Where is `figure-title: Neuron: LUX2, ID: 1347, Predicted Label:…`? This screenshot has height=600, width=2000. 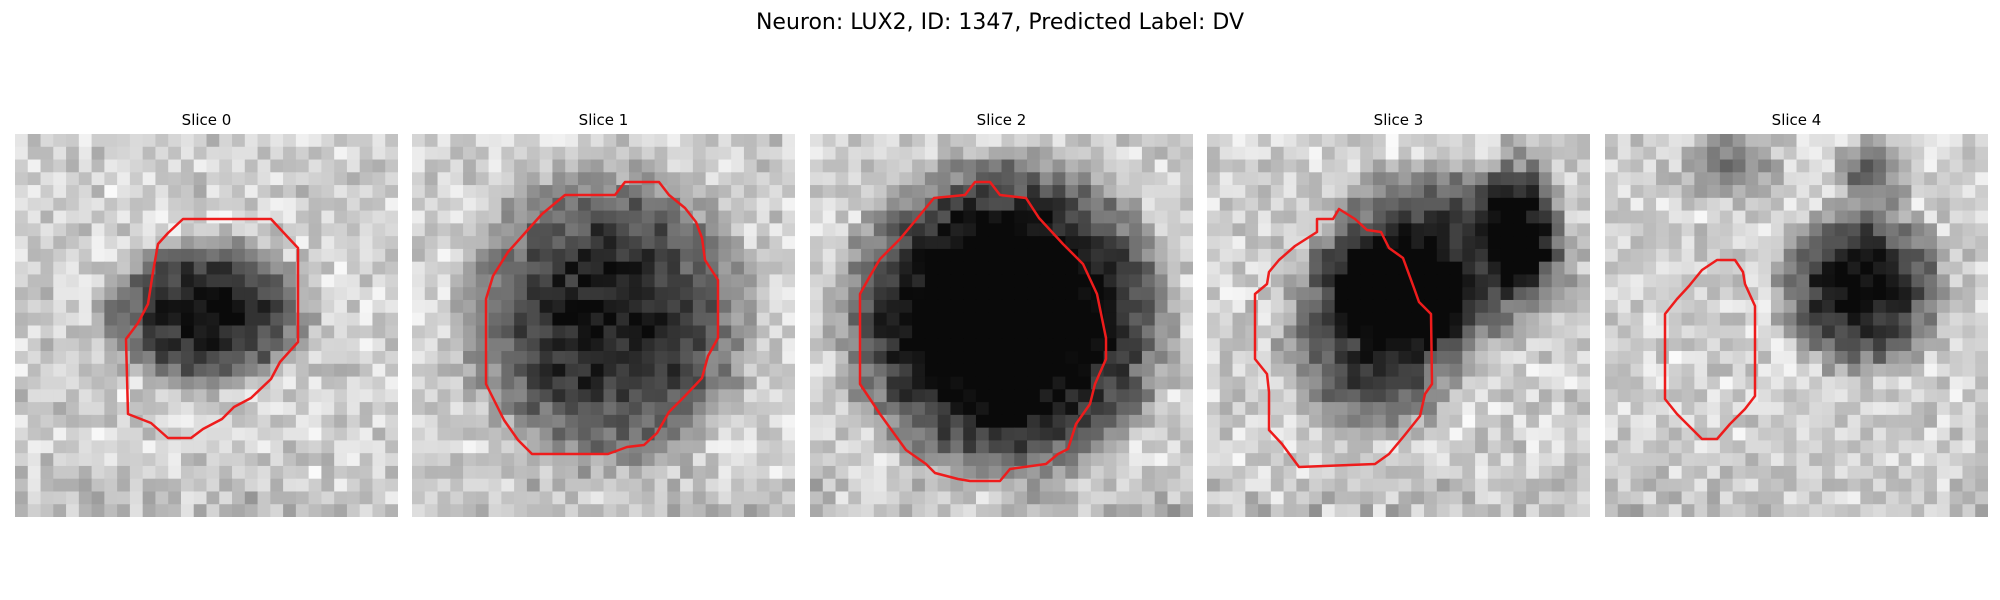
figure-title: Neuron: LUX2, ID: 1347, Predicted Label:… is located at coordinates (1000, 22).